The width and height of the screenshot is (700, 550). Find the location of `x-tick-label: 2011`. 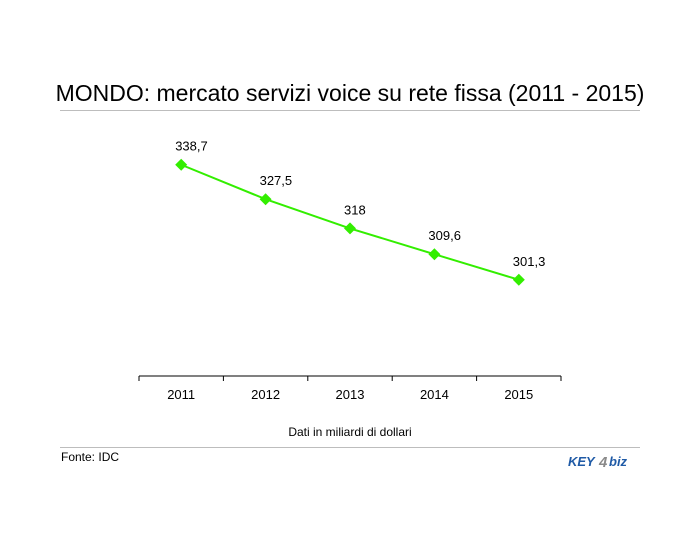

x-tick-label: 2011 is located at coordinates (181, 394).